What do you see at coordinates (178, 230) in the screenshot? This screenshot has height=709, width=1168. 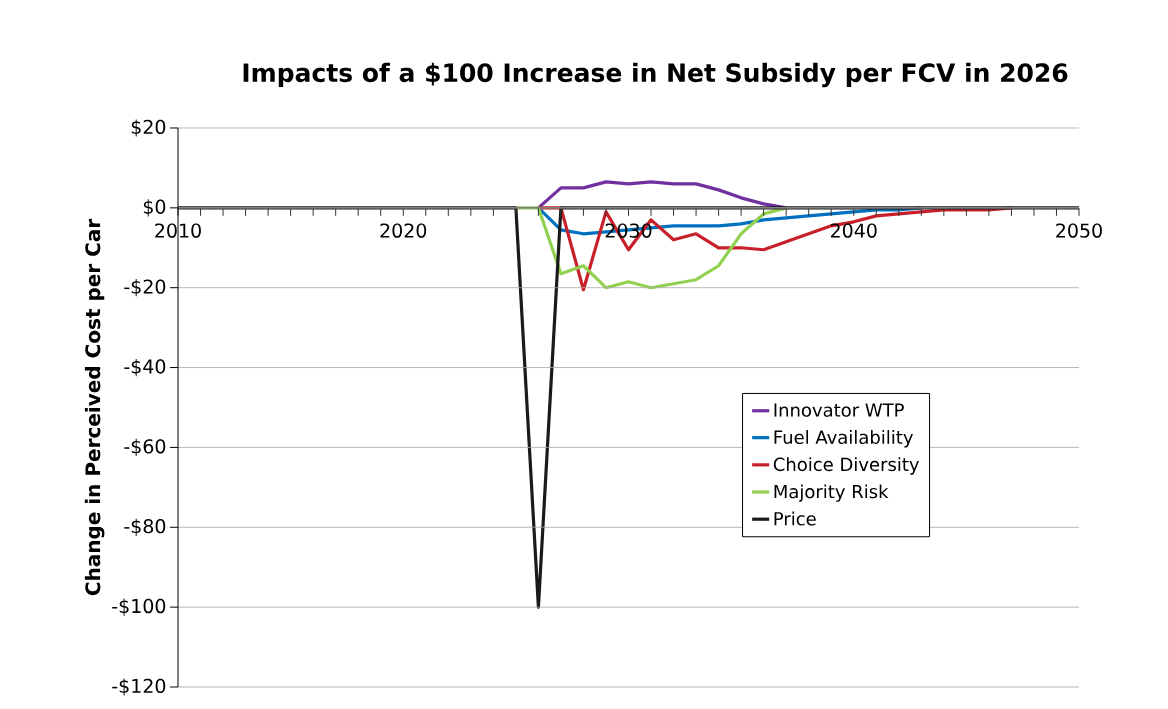 I see `x-tick-label: 2010` at bounding box center [178, 230].